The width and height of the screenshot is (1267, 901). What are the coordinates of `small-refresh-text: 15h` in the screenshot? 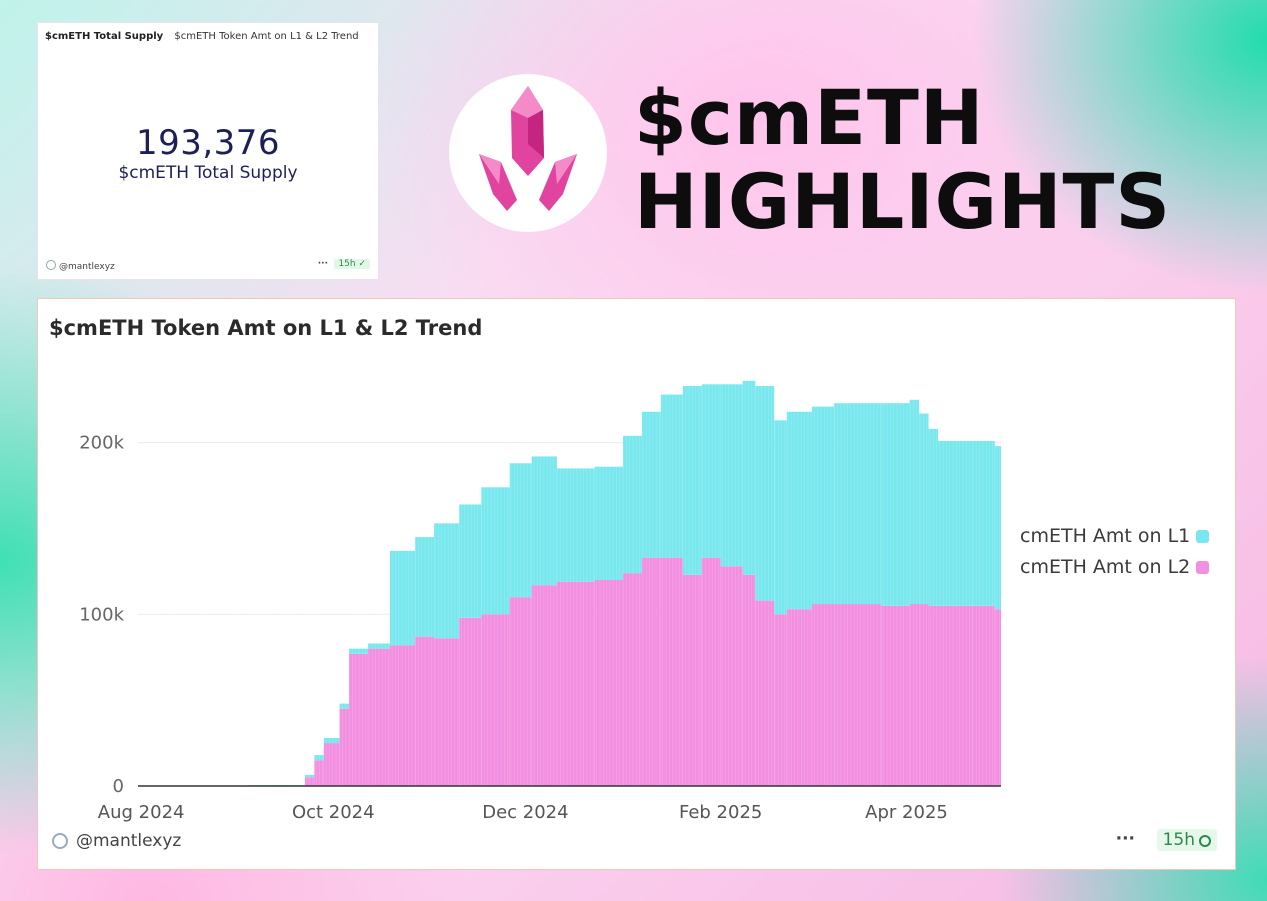 It's located at (347, 264).